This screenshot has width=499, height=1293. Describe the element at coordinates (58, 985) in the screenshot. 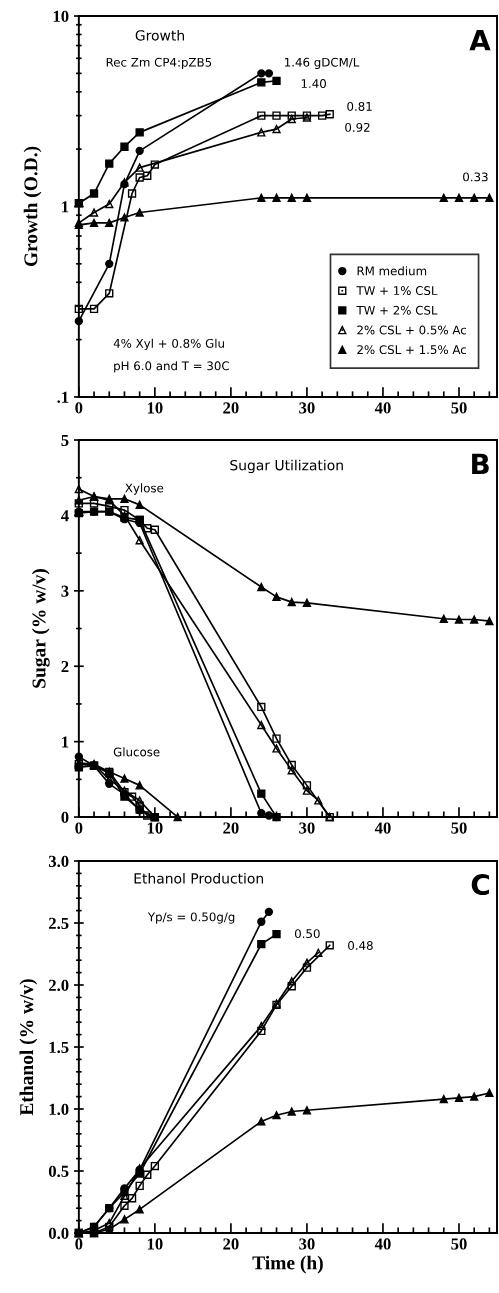

I see `y-tick-label: 2.0` at that location.